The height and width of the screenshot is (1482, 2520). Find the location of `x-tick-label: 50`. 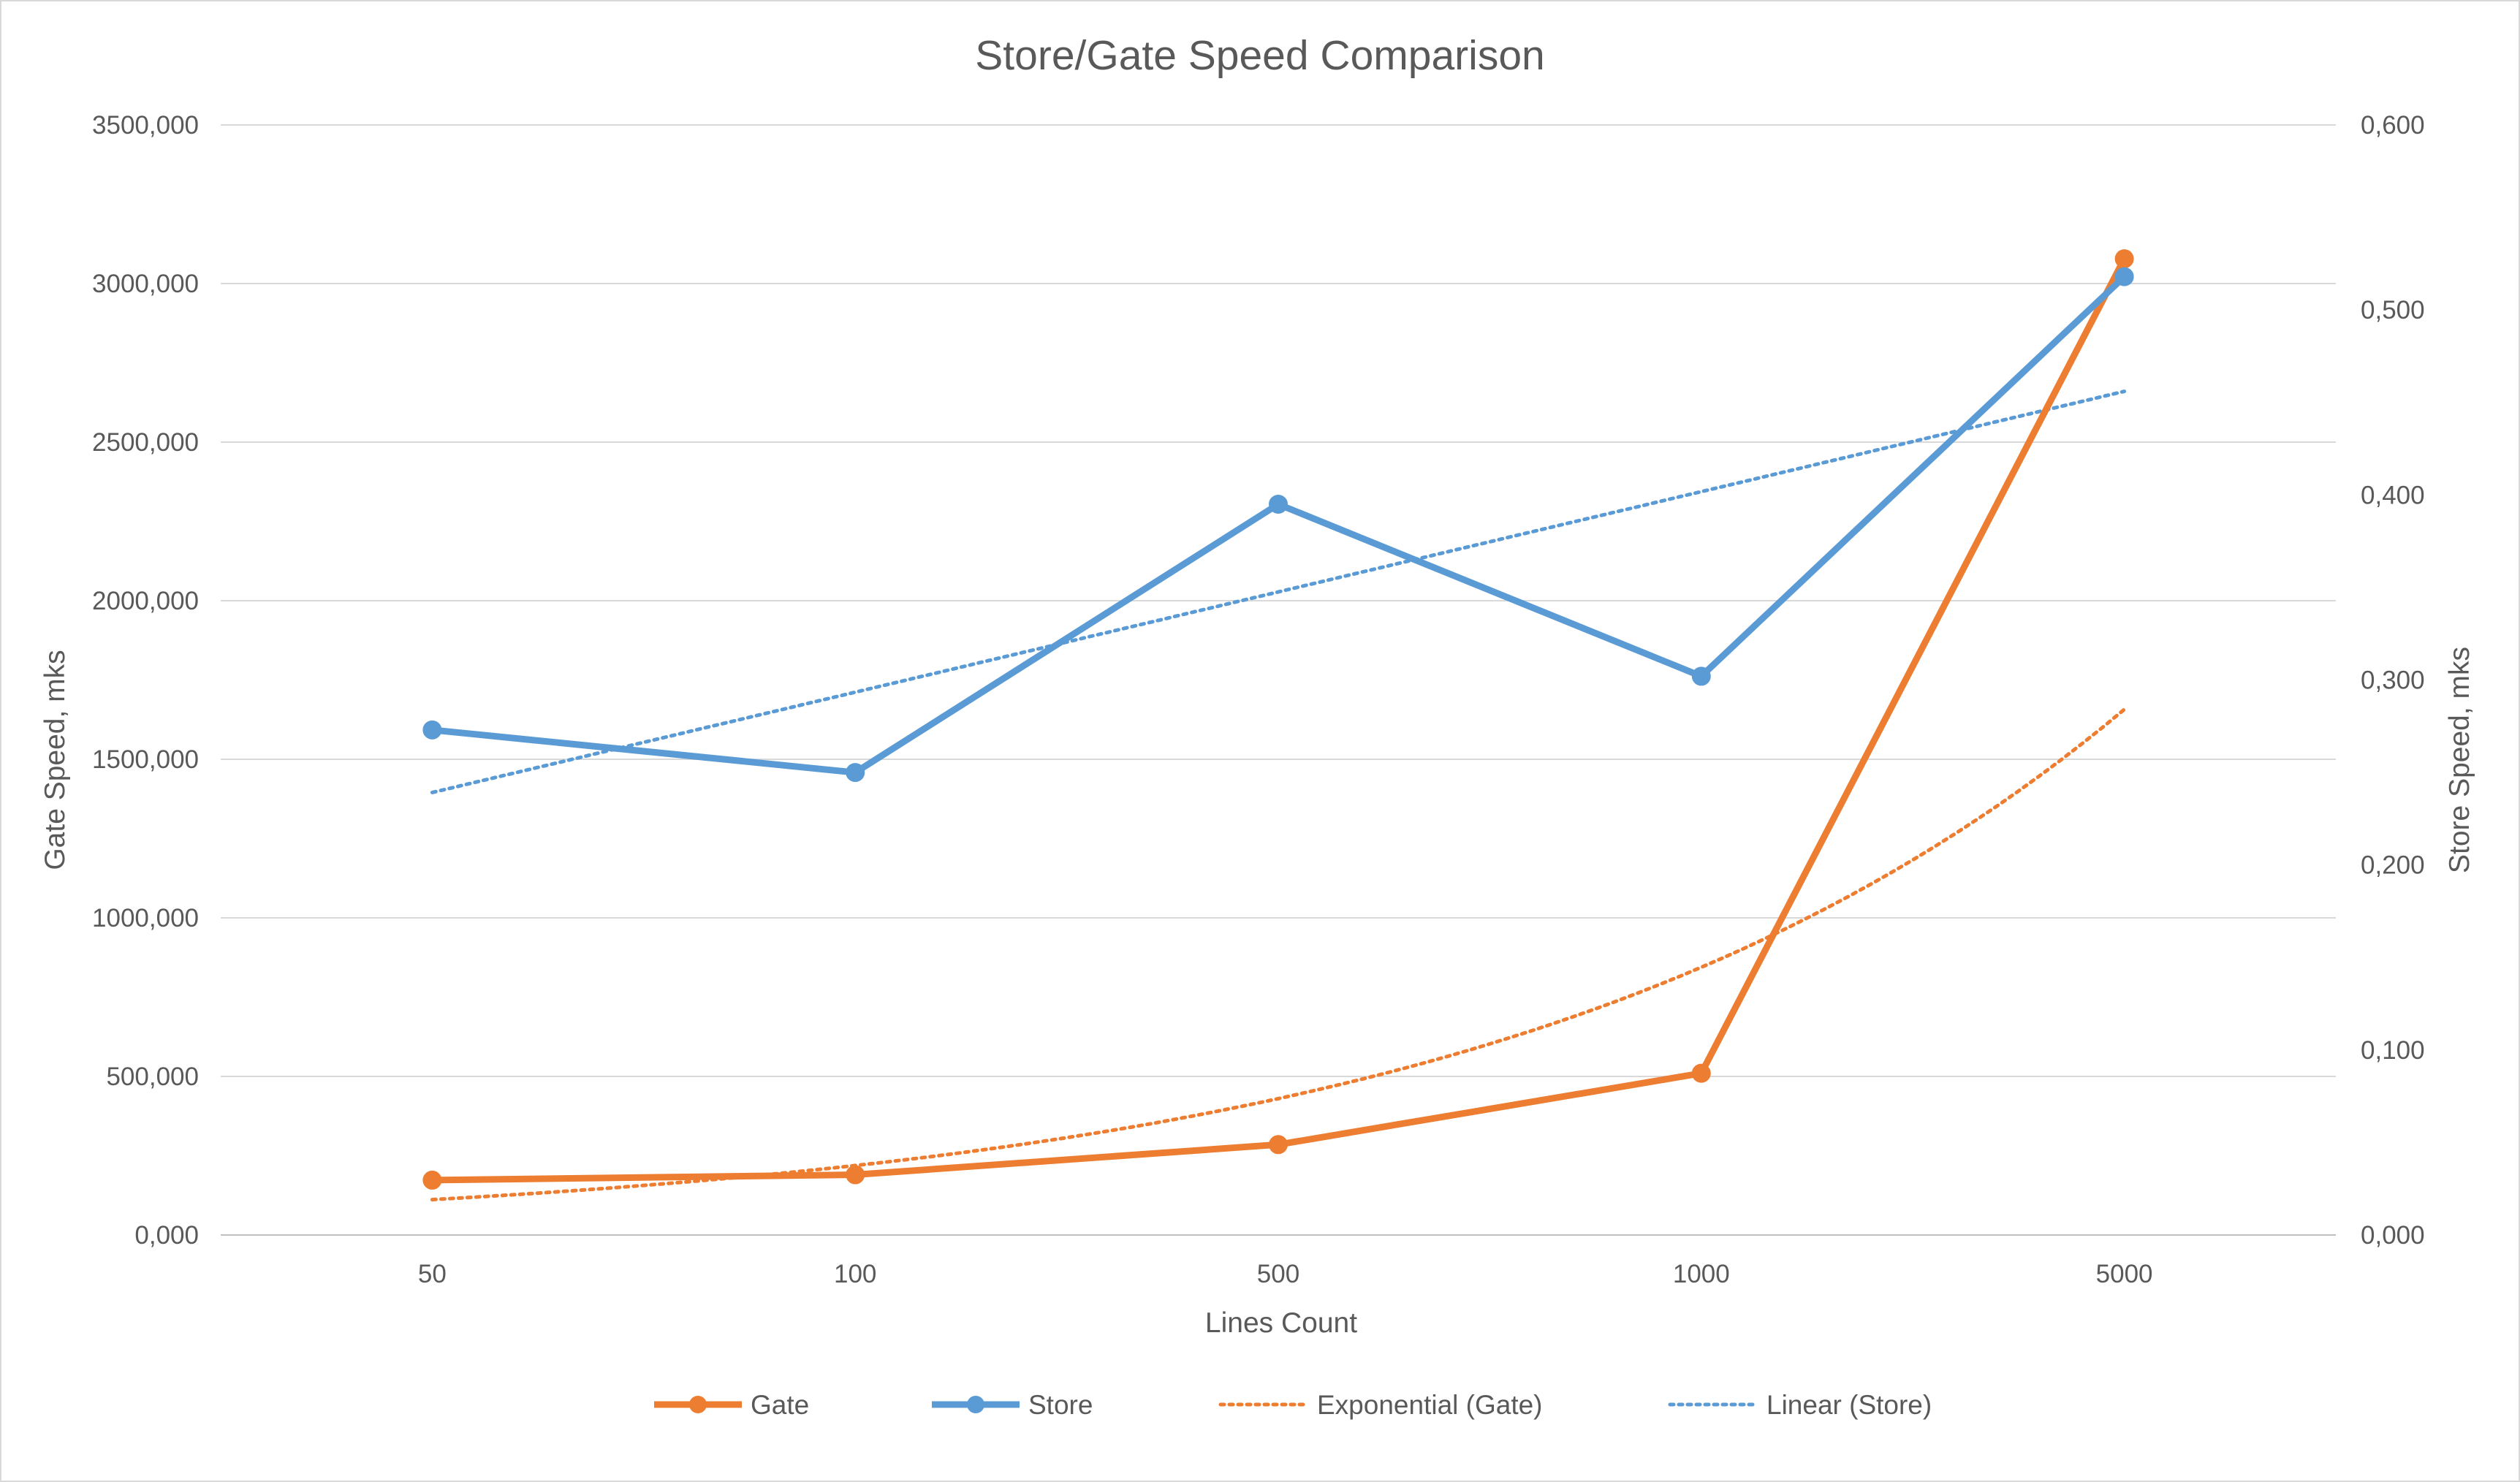

x-tick-label: 50 is located at coordinates (432, 1274).